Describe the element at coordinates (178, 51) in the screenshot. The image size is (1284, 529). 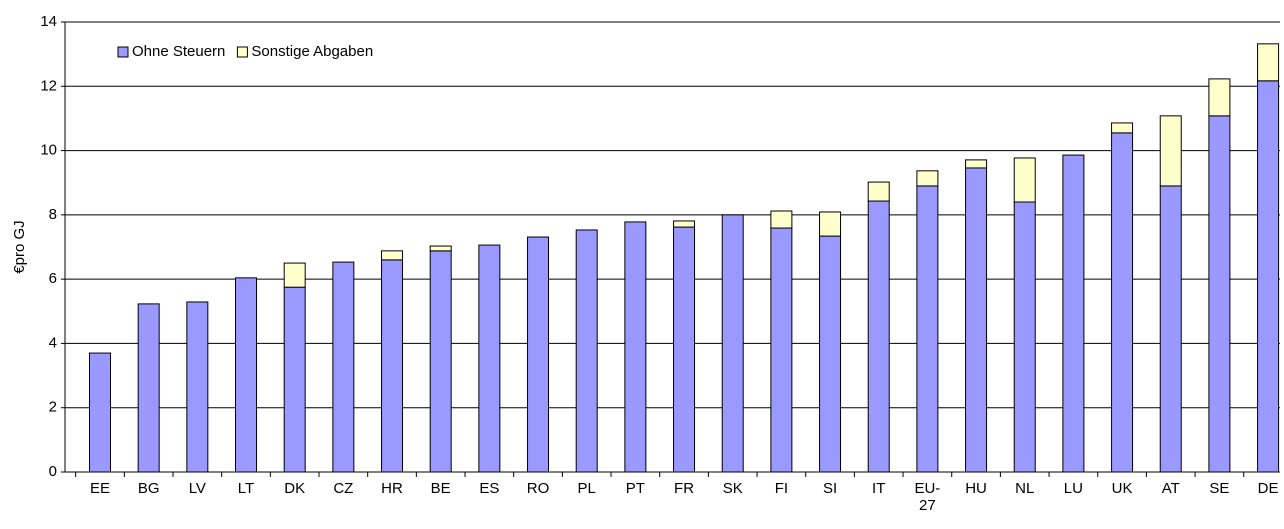
I see `legend-label: Ohne Steuern` at that location.